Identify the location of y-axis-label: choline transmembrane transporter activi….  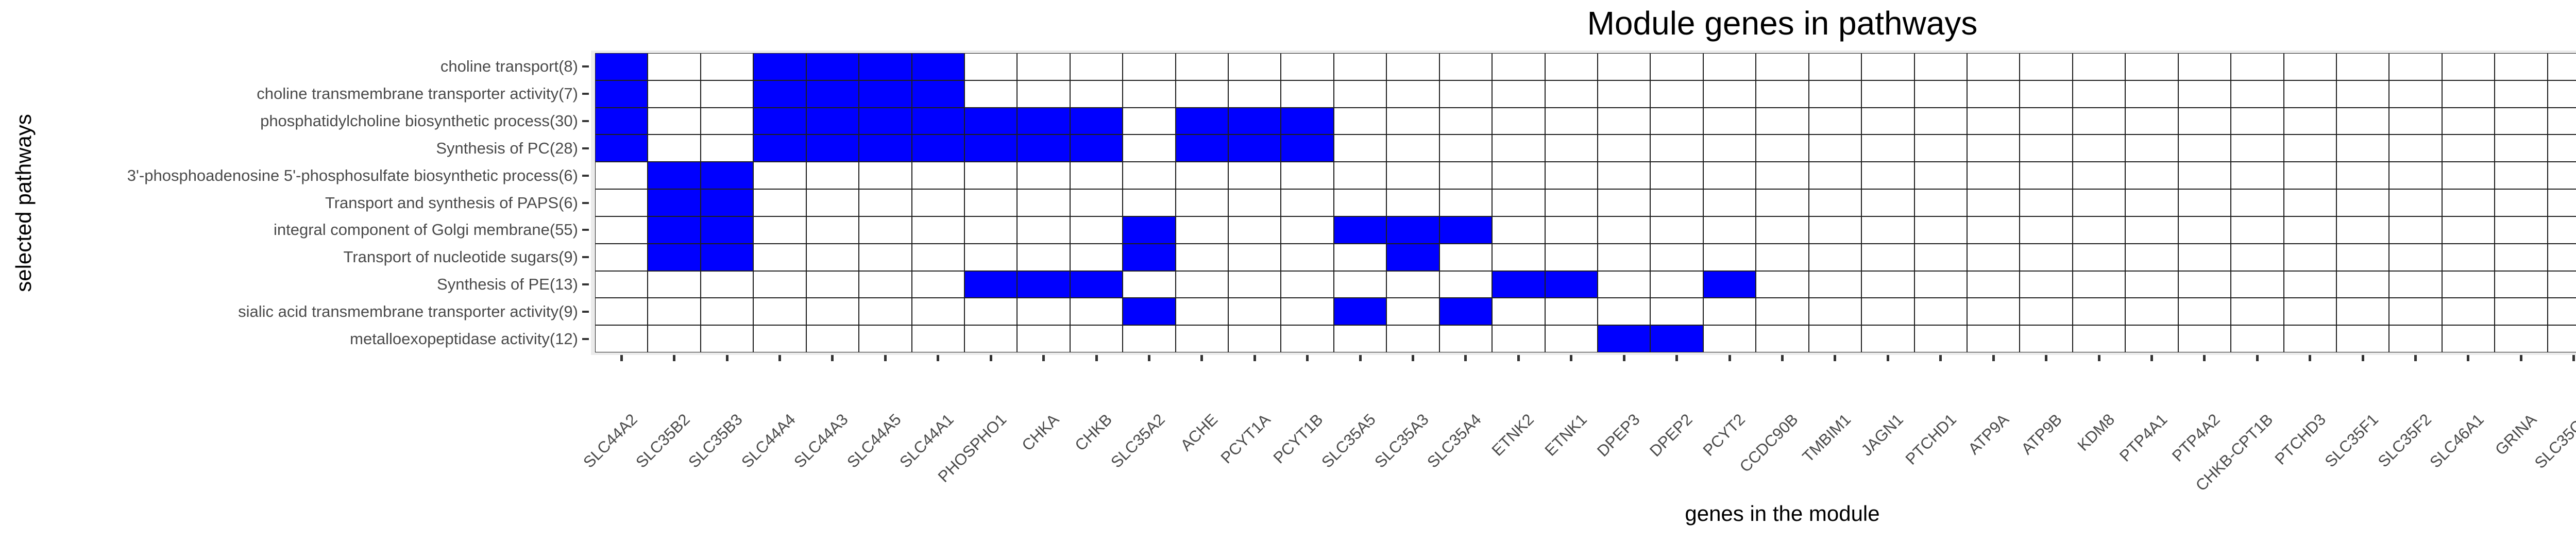
(417, 93).